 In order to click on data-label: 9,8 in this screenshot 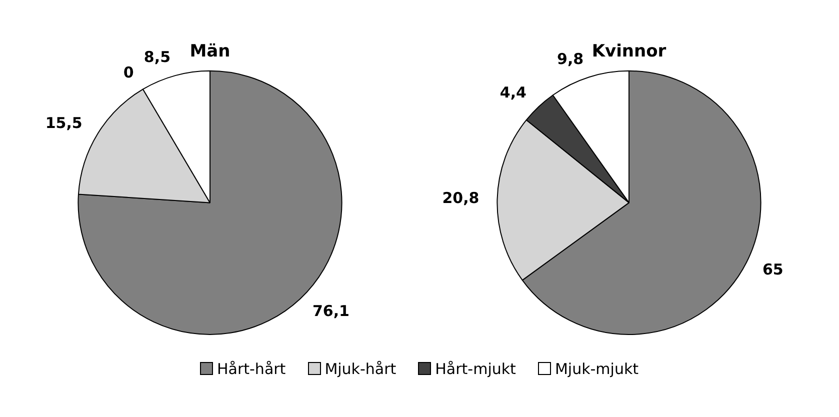, I will do `click(570, 59)`.